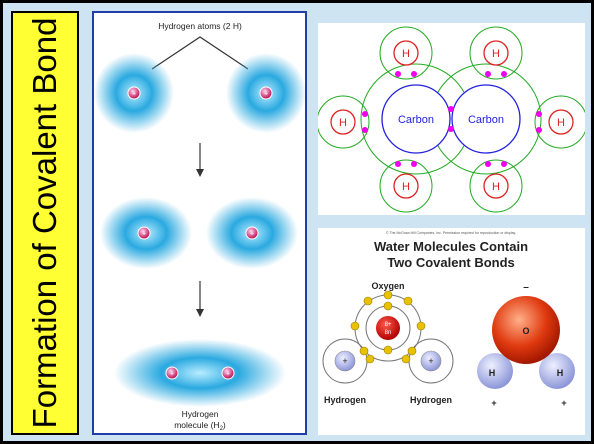 This screenshot has width=594, height=444. What do you see at coordinates (526, 287) in the screenshot?
I see `negative-charge: –` at bounding box center [526, 287].